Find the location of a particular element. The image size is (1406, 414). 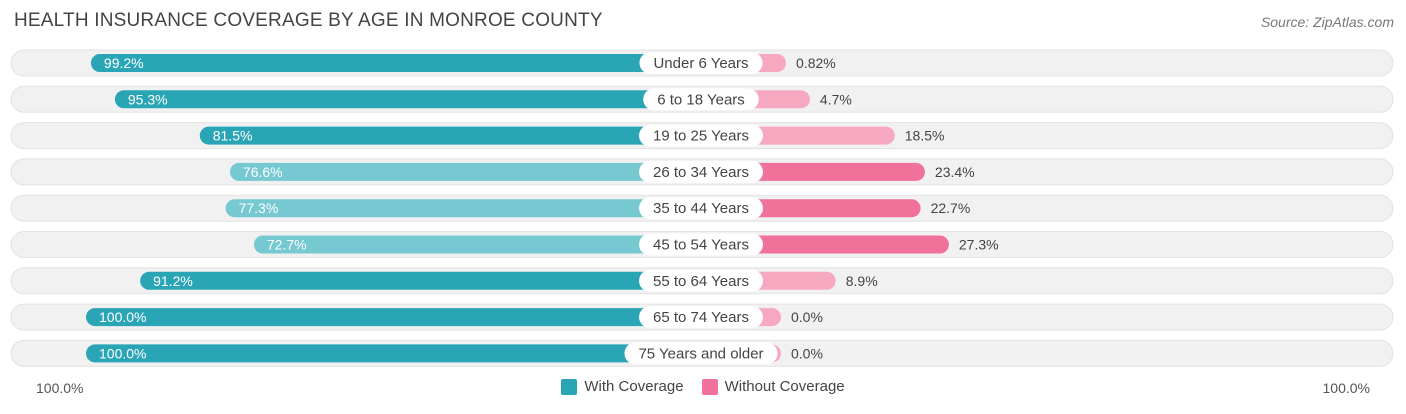

value-label-without: 23.4% is located at coordinates (955, 172).